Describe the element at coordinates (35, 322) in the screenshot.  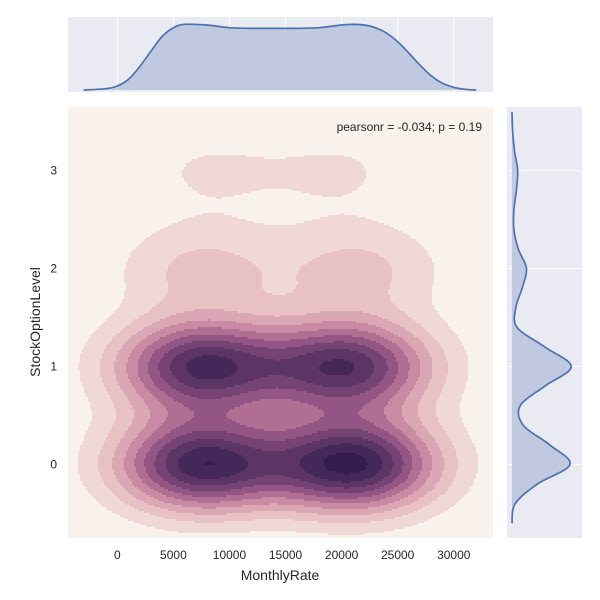
I see `y-axis-label: StockOptionLevel` at that location.